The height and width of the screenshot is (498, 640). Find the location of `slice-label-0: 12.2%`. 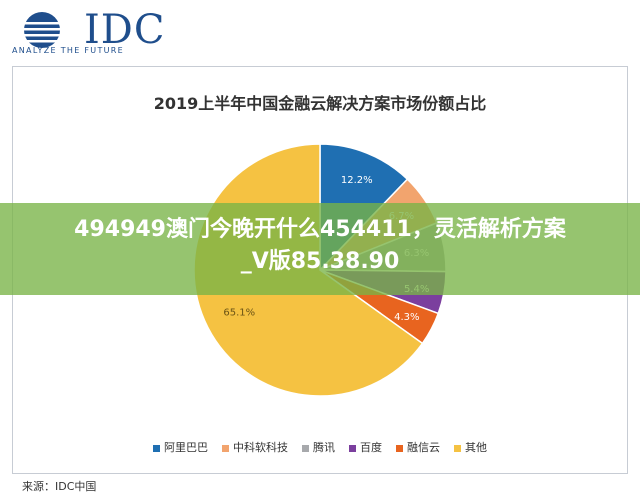

slice-label-0: 12.2% is located at coordinates (357, 180).